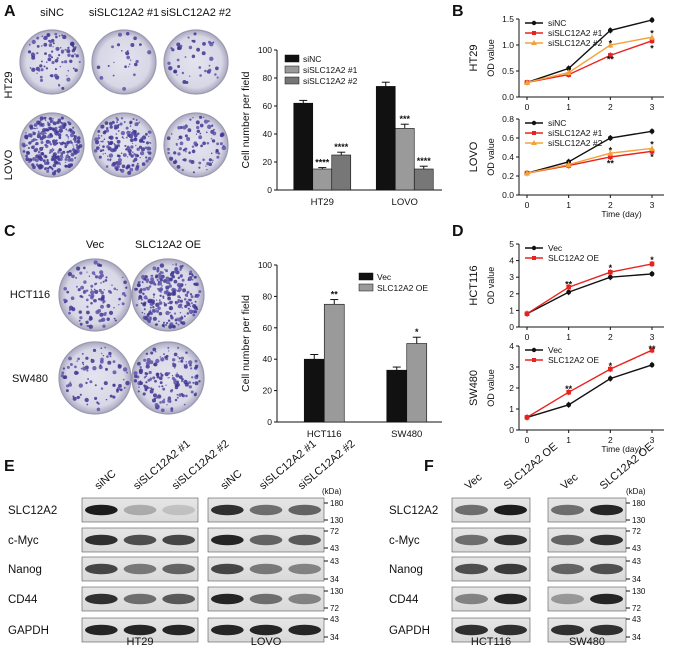  What do you see at coordinates (23, 541) in the screenshot?
I see `protein-label: c-Myc` at bounding box center [23, 541].